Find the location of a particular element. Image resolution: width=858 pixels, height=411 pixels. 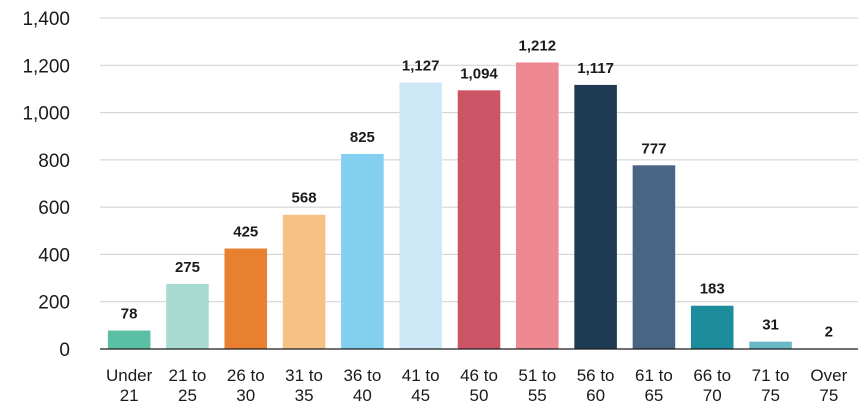

data-label: 425 is located at coordinates (245, 232).